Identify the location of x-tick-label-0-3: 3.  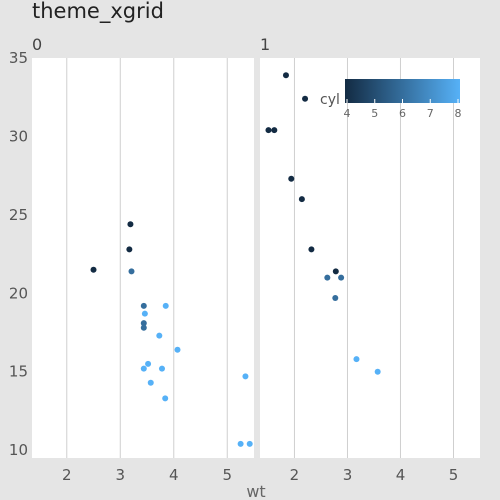
(120, 475).